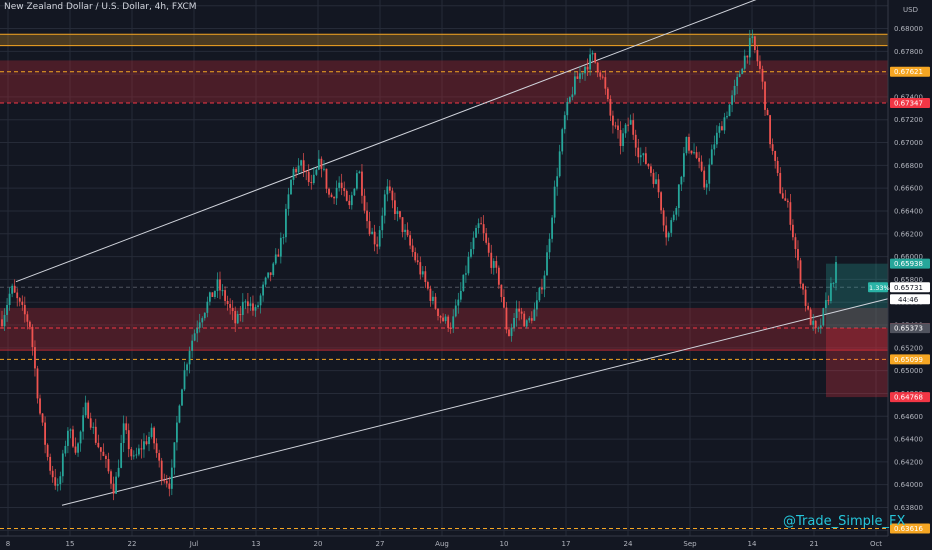 The image size is (932, 550). Describe the element at coordinates (876, 544) in the screenshot. I see `time-tick-label: Oct` at that location.